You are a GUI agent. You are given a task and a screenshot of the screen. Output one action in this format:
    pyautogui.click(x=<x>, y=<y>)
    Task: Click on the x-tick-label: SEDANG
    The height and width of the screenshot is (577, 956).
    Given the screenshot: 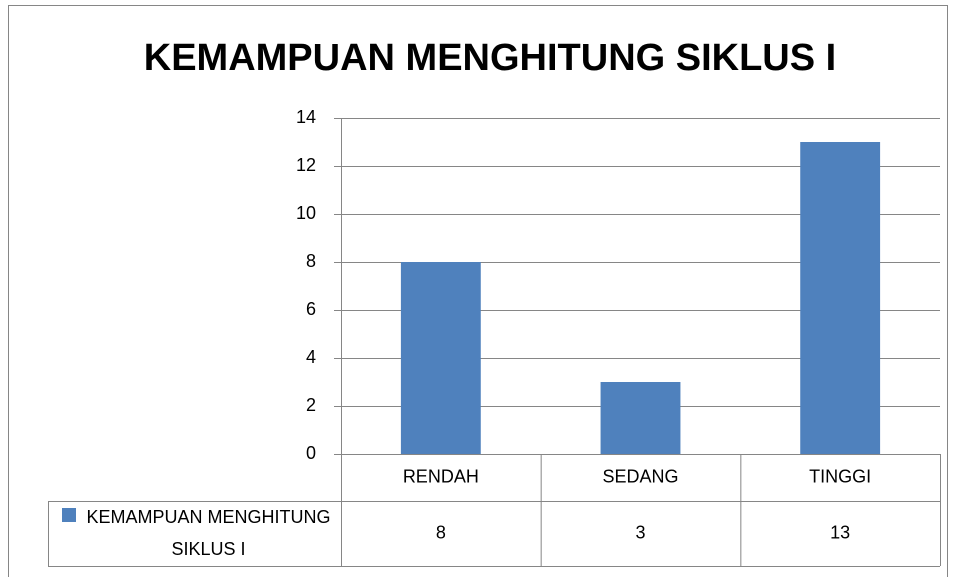 What is the action you would take?
    pyautogui.click(x=640, y=476)
    